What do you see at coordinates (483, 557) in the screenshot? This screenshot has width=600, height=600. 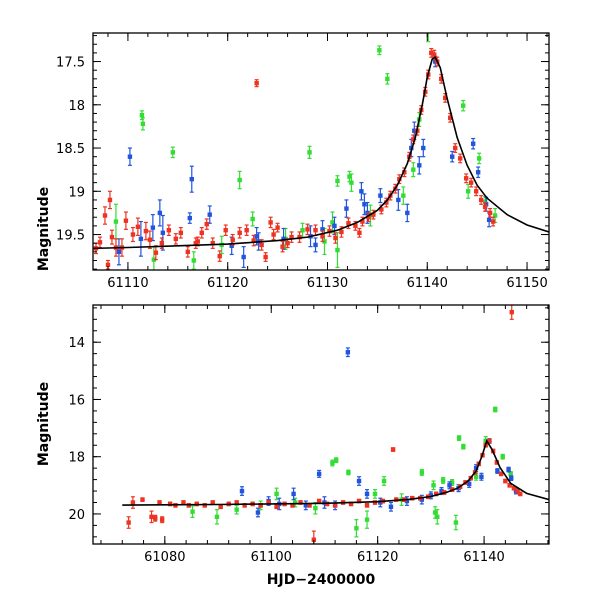 I see `x-tick-label: 61140` at bounding box center [483, 557].